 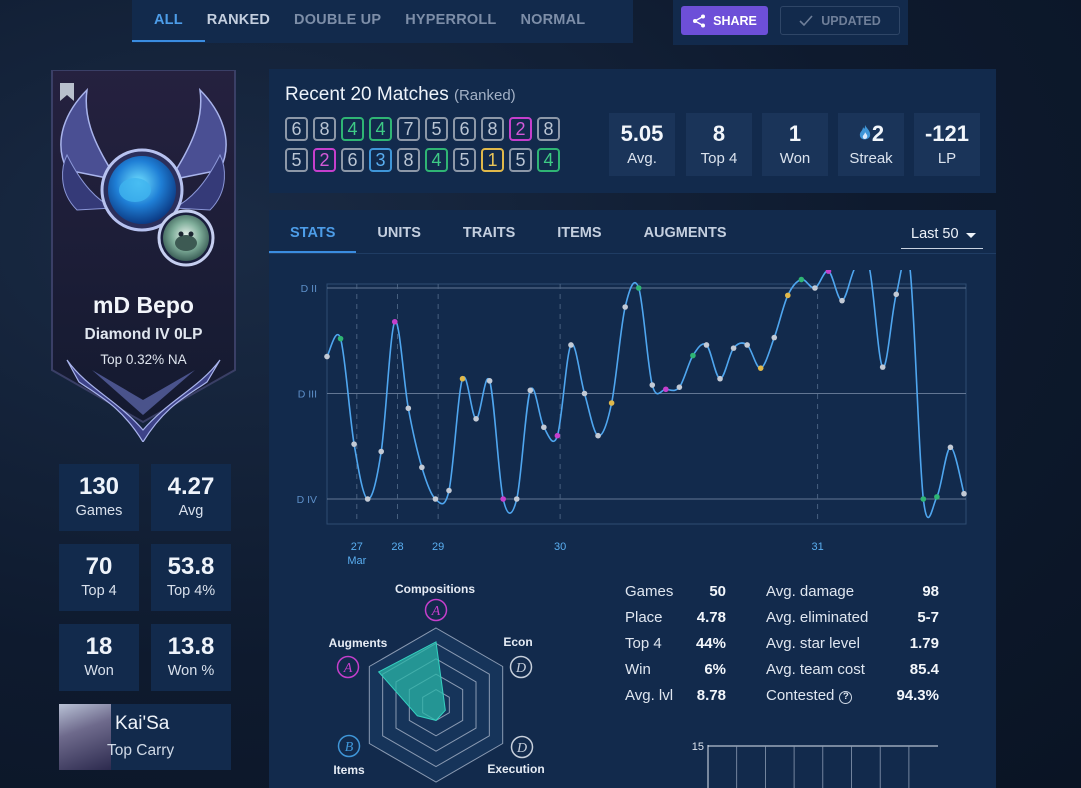 I want to click on updated-button: UPDATED, so click(x=840, y=20).